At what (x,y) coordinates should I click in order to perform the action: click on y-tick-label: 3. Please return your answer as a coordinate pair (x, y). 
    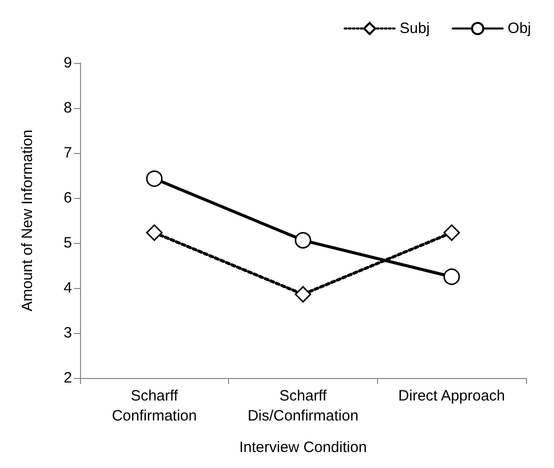
    Looking at the image, I should click on (68, 333).